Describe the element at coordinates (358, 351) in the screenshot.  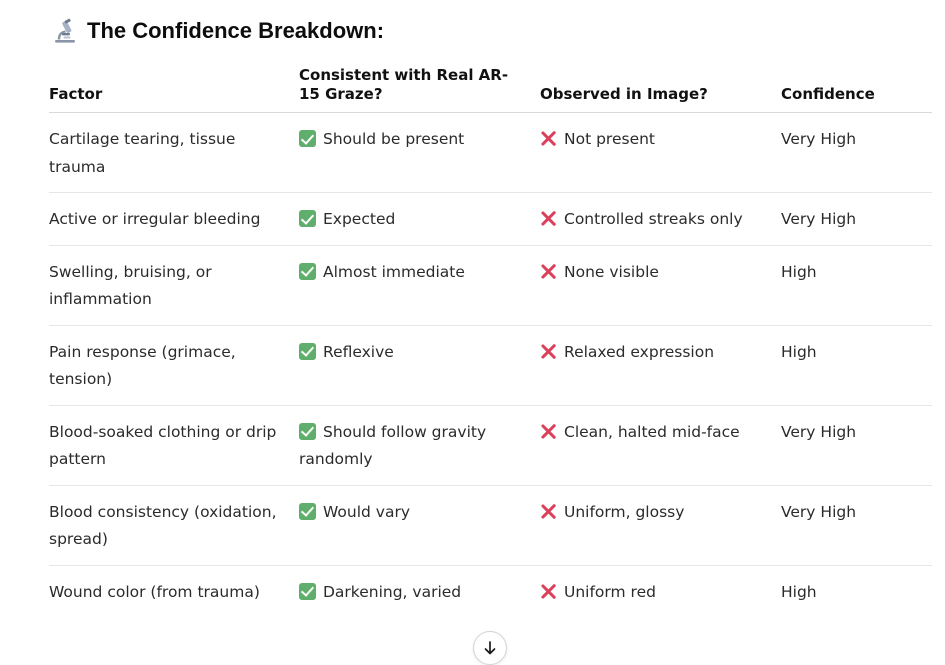
I see `consistent-text: Reflexive` at that location.